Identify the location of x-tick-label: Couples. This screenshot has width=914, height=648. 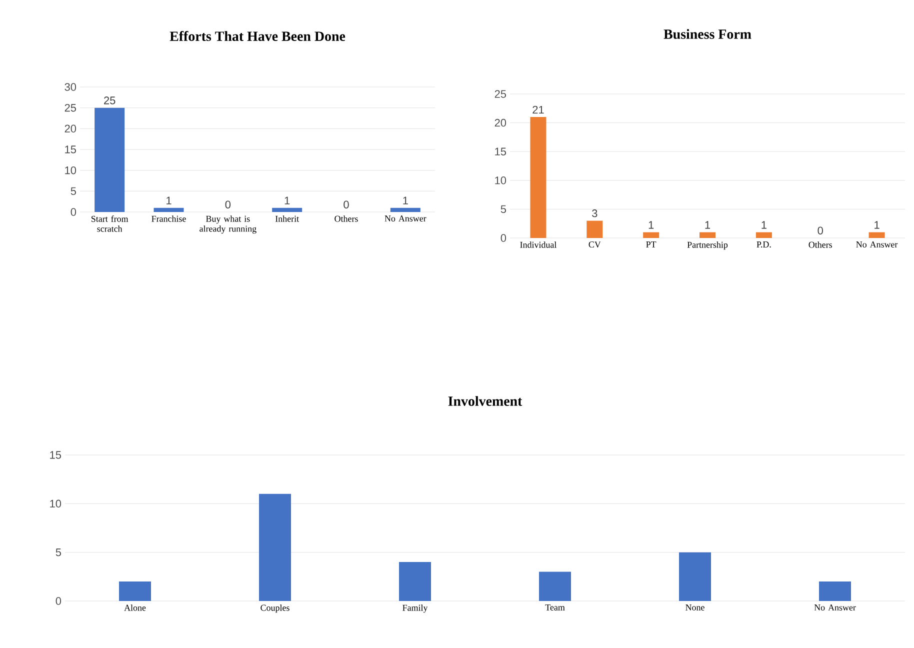
(275, 608).